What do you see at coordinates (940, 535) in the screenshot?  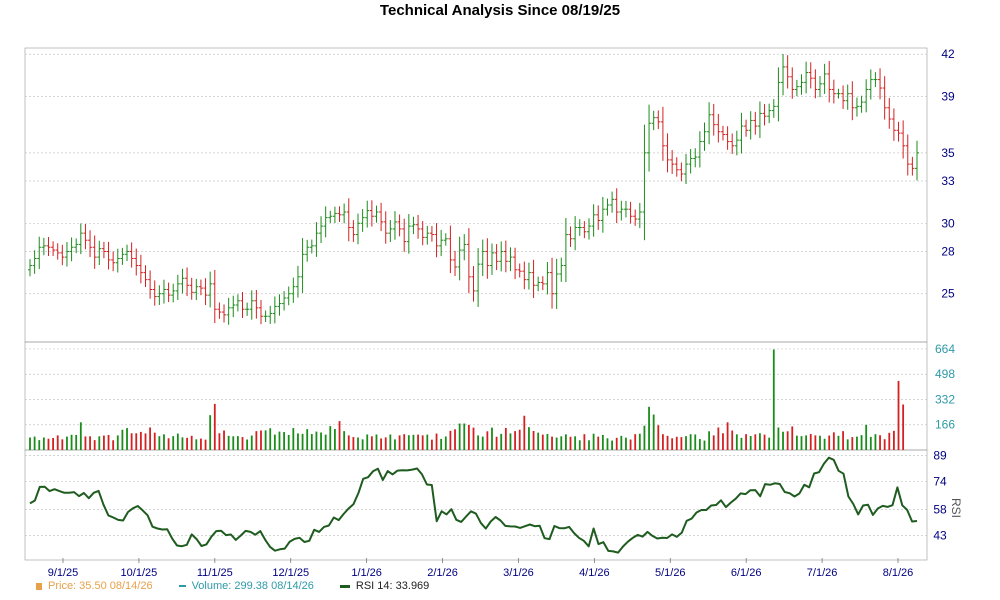 I see `rsi-tick-label: 43` at bounding box center [940, 535].